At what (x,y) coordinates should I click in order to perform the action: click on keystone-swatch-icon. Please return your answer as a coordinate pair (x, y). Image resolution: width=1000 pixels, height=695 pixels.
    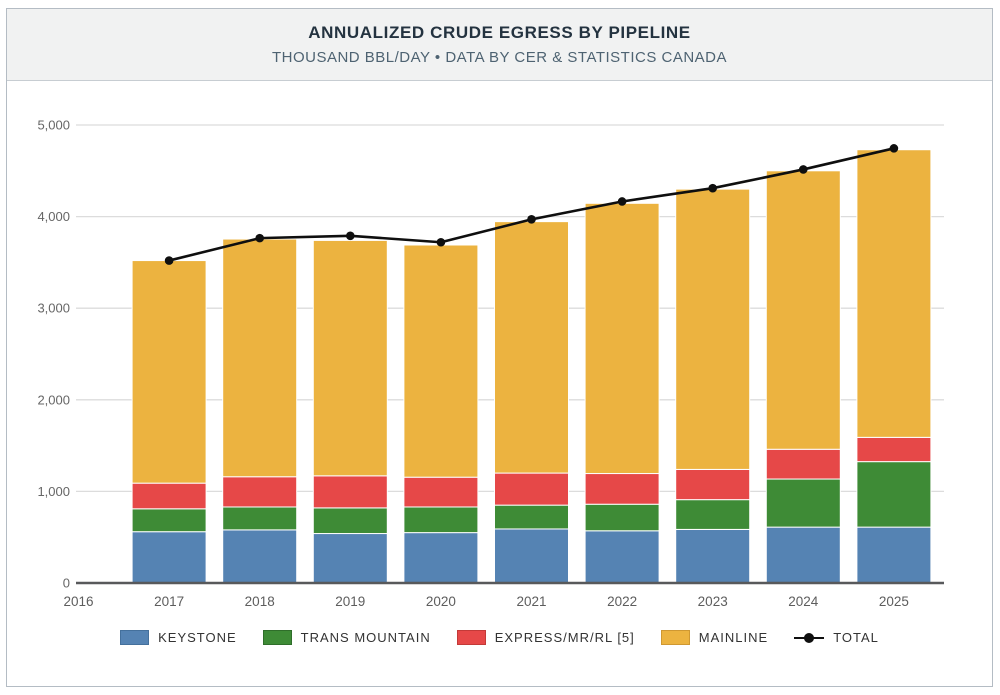
    Looking at the image, I should click on (135, 637).